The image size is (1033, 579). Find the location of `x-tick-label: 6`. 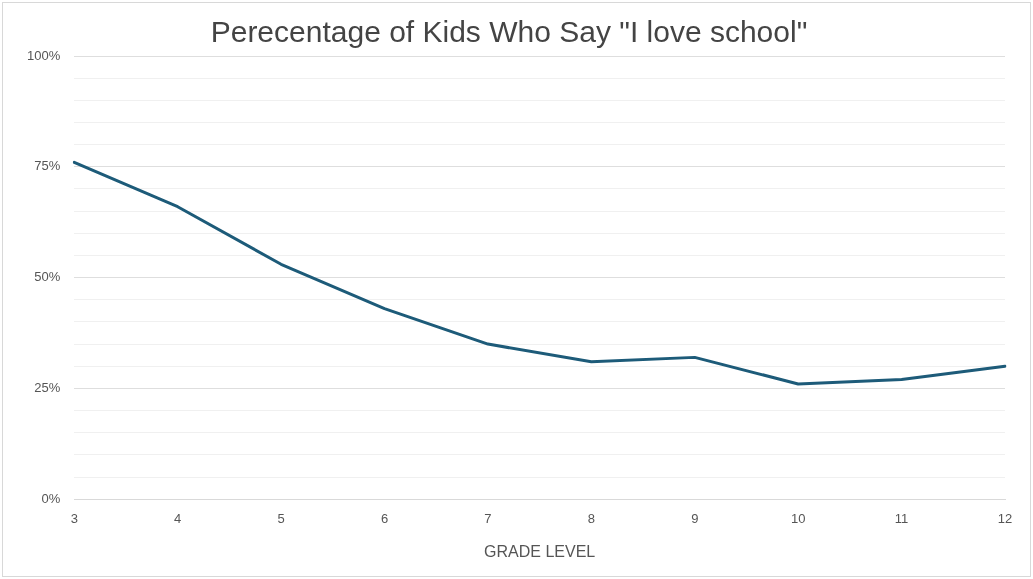

x-tick-label: 6 is located at coordinates (384, 518).